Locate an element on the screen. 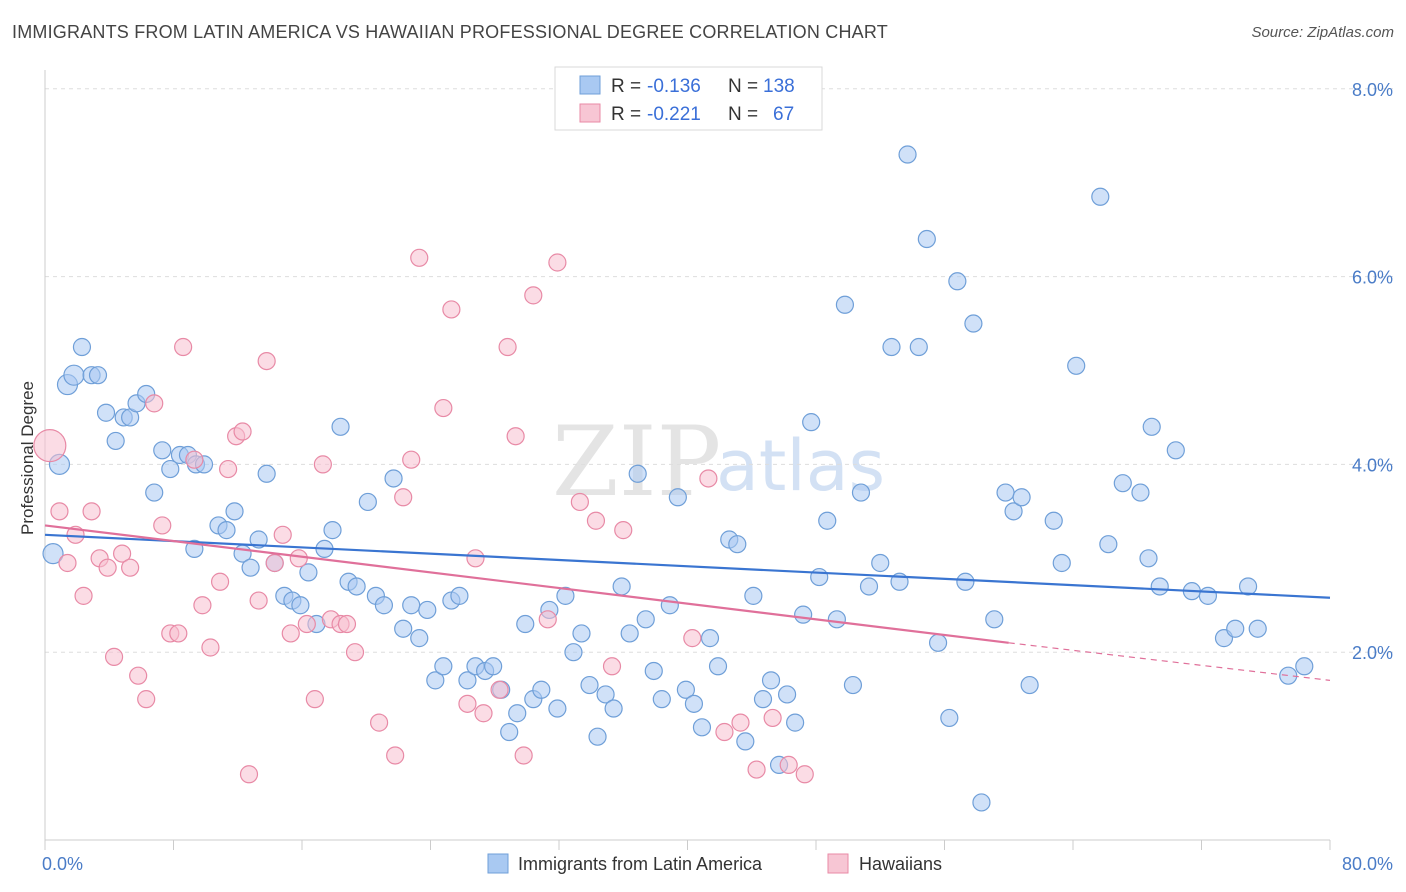  y-tick-labels: 2.0% 4.0% 6.0% 8.0% is located at coordinates (1372, 371).